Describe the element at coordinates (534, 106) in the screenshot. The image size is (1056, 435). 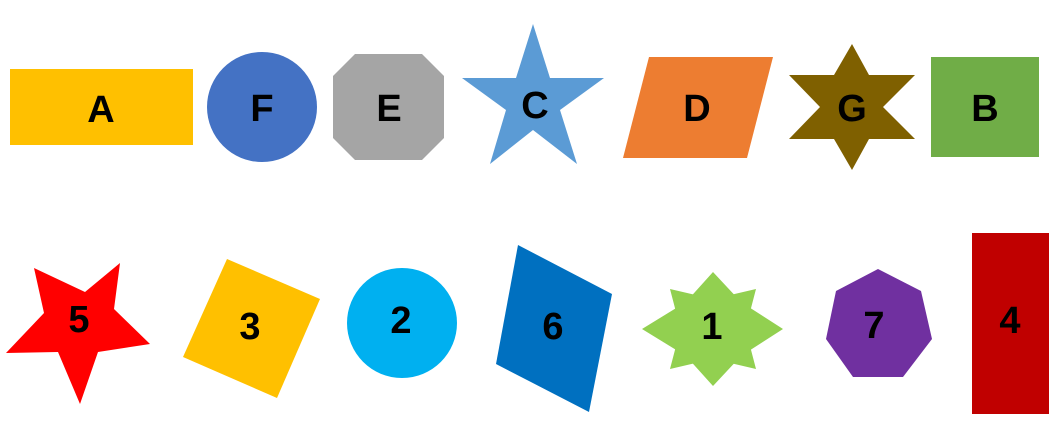
I see `shape-c-label: C` at that location.